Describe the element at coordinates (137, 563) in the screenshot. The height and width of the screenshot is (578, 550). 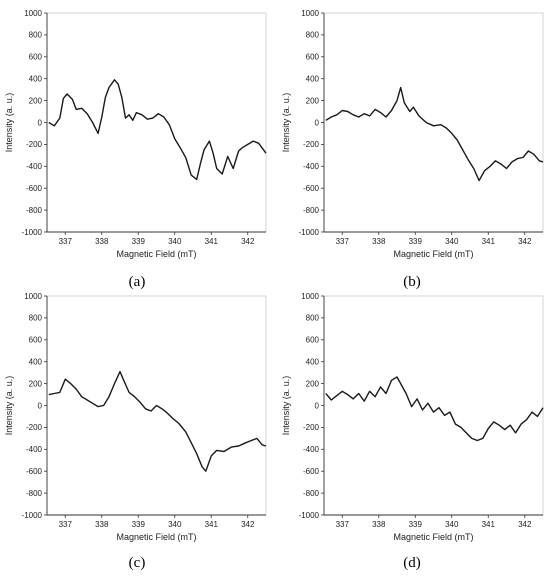
I see `panel-label: (c)` at that location.